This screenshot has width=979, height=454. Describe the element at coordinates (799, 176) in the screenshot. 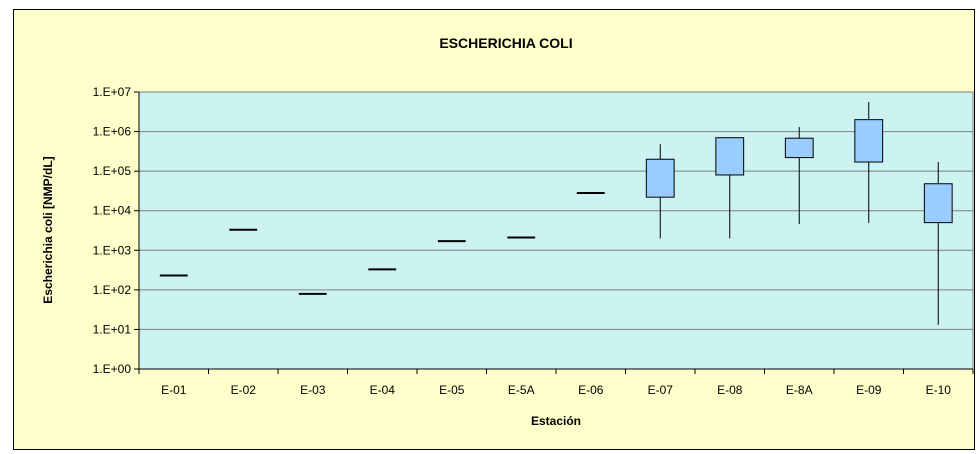

I see `box-e-8a` at that location.